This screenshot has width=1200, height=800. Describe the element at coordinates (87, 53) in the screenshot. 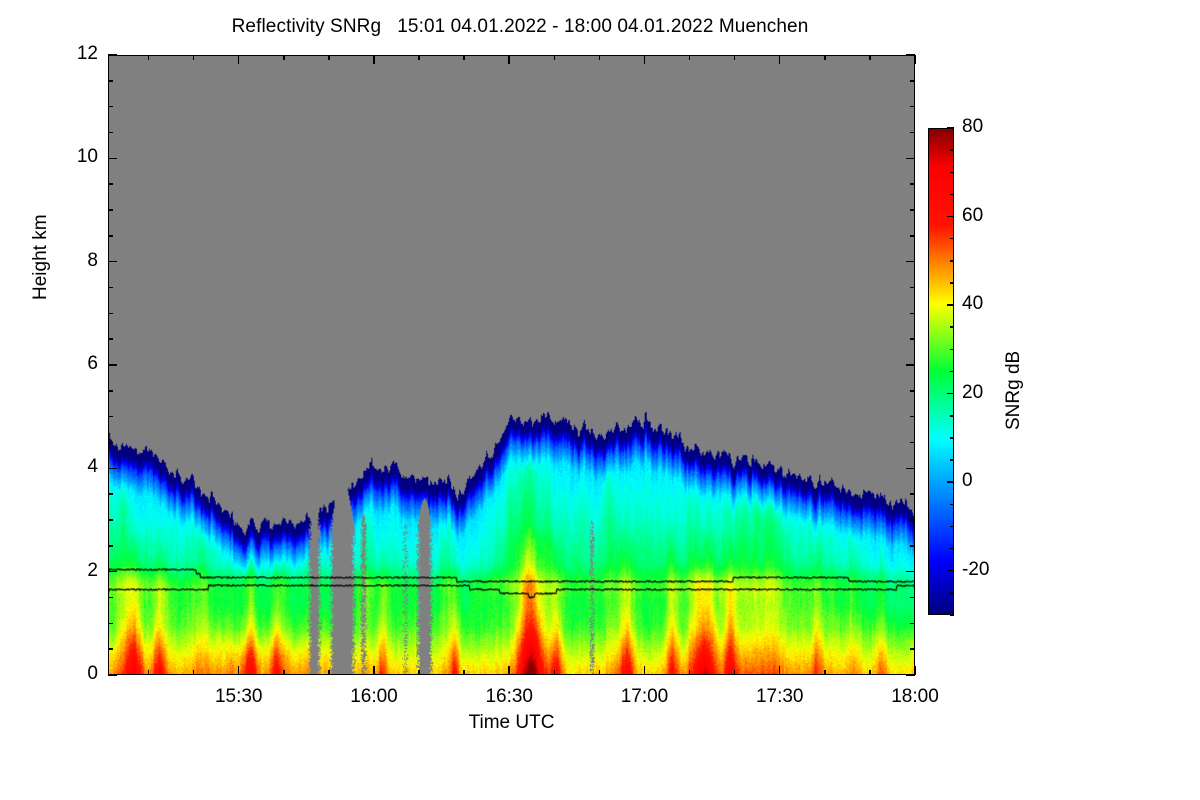

I see `y-tick-label: 12` at that location.